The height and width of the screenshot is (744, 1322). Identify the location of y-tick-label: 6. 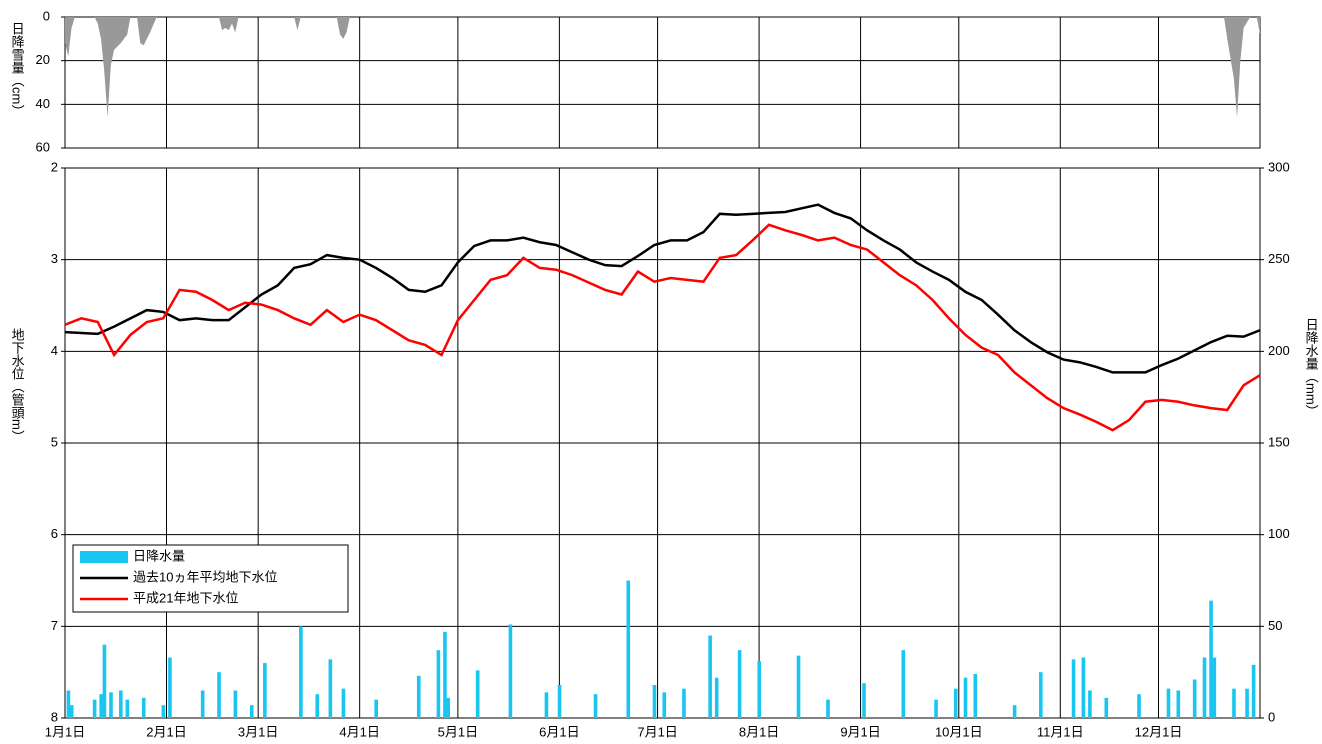
(54, 533).